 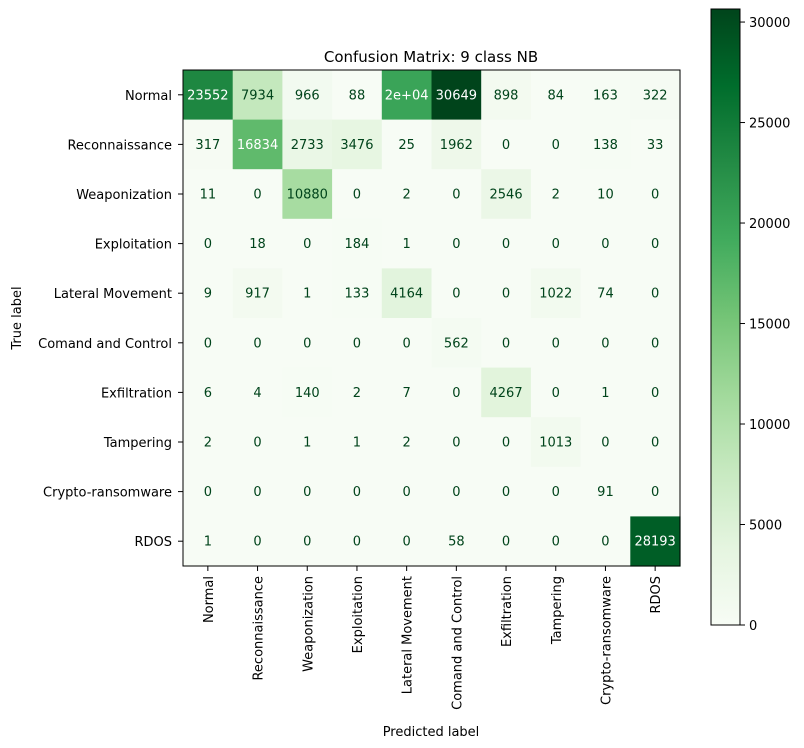 I want to click on cell-value-label: 1022, so click(x=555, y=294).